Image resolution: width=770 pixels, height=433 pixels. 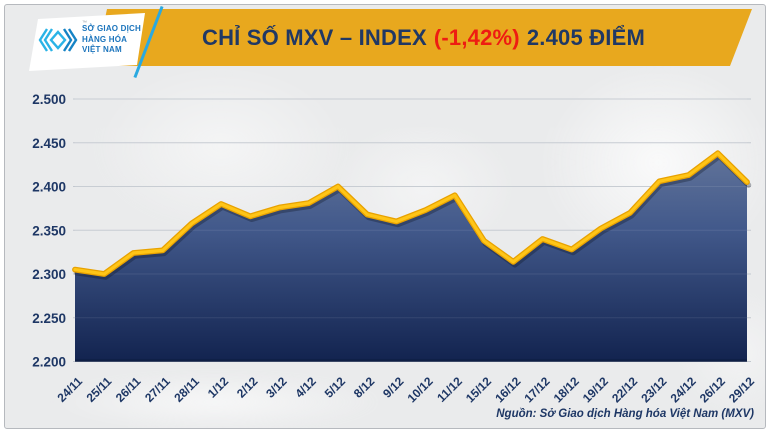 I want to click on svg-text: 23/12, so click(x=653, y=389).